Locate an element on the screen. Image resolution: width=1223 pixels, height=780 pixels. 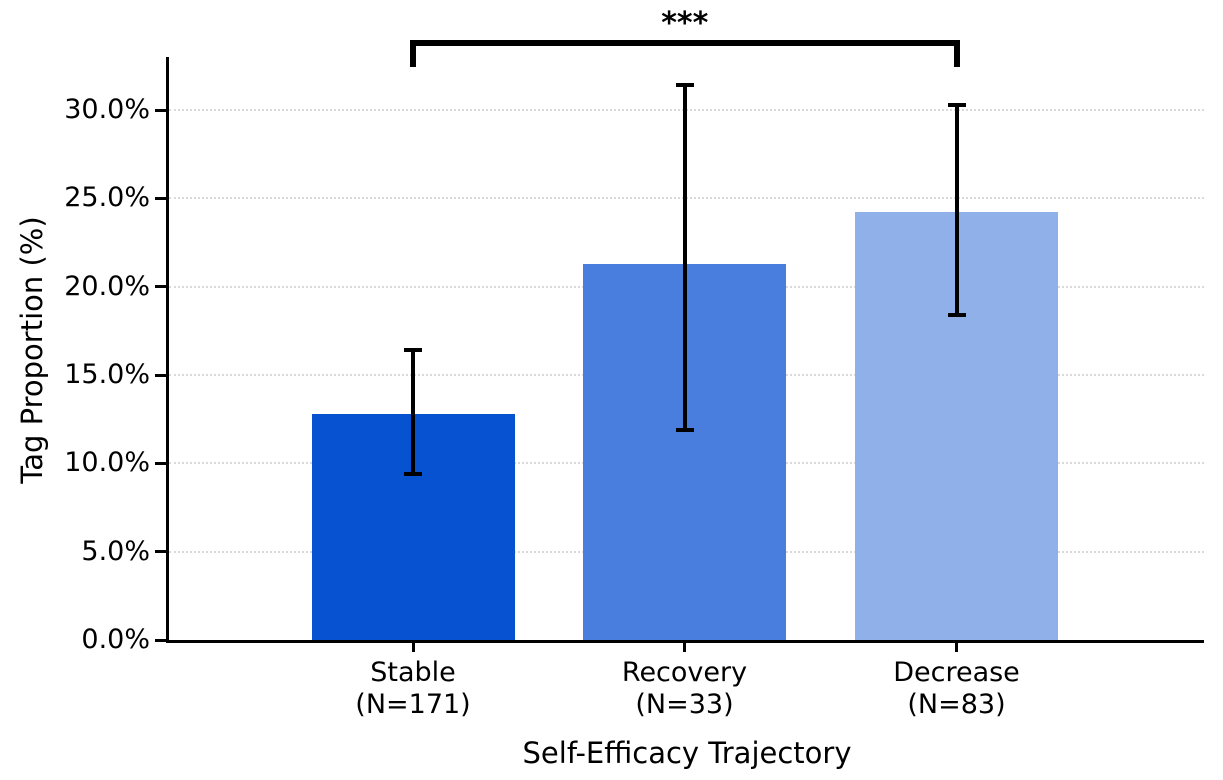
category-name: Recovery is located at coordinates (684, 672).